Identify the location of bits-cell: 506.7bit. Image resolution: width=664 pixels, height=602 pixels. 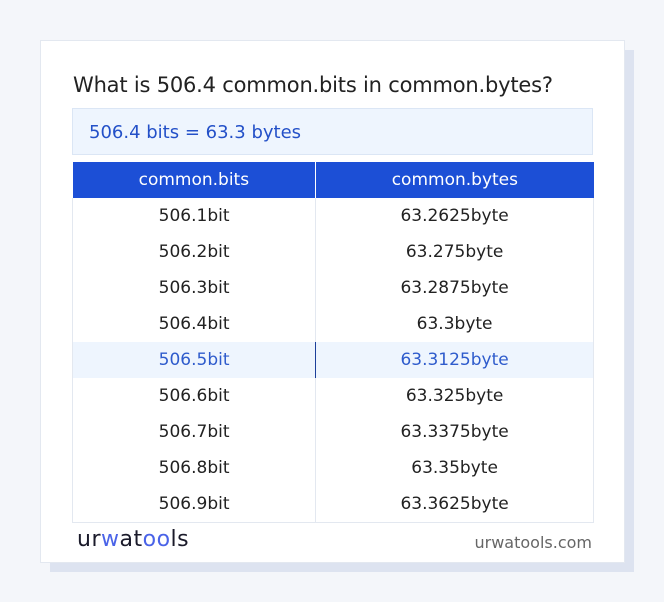
(194, 432).